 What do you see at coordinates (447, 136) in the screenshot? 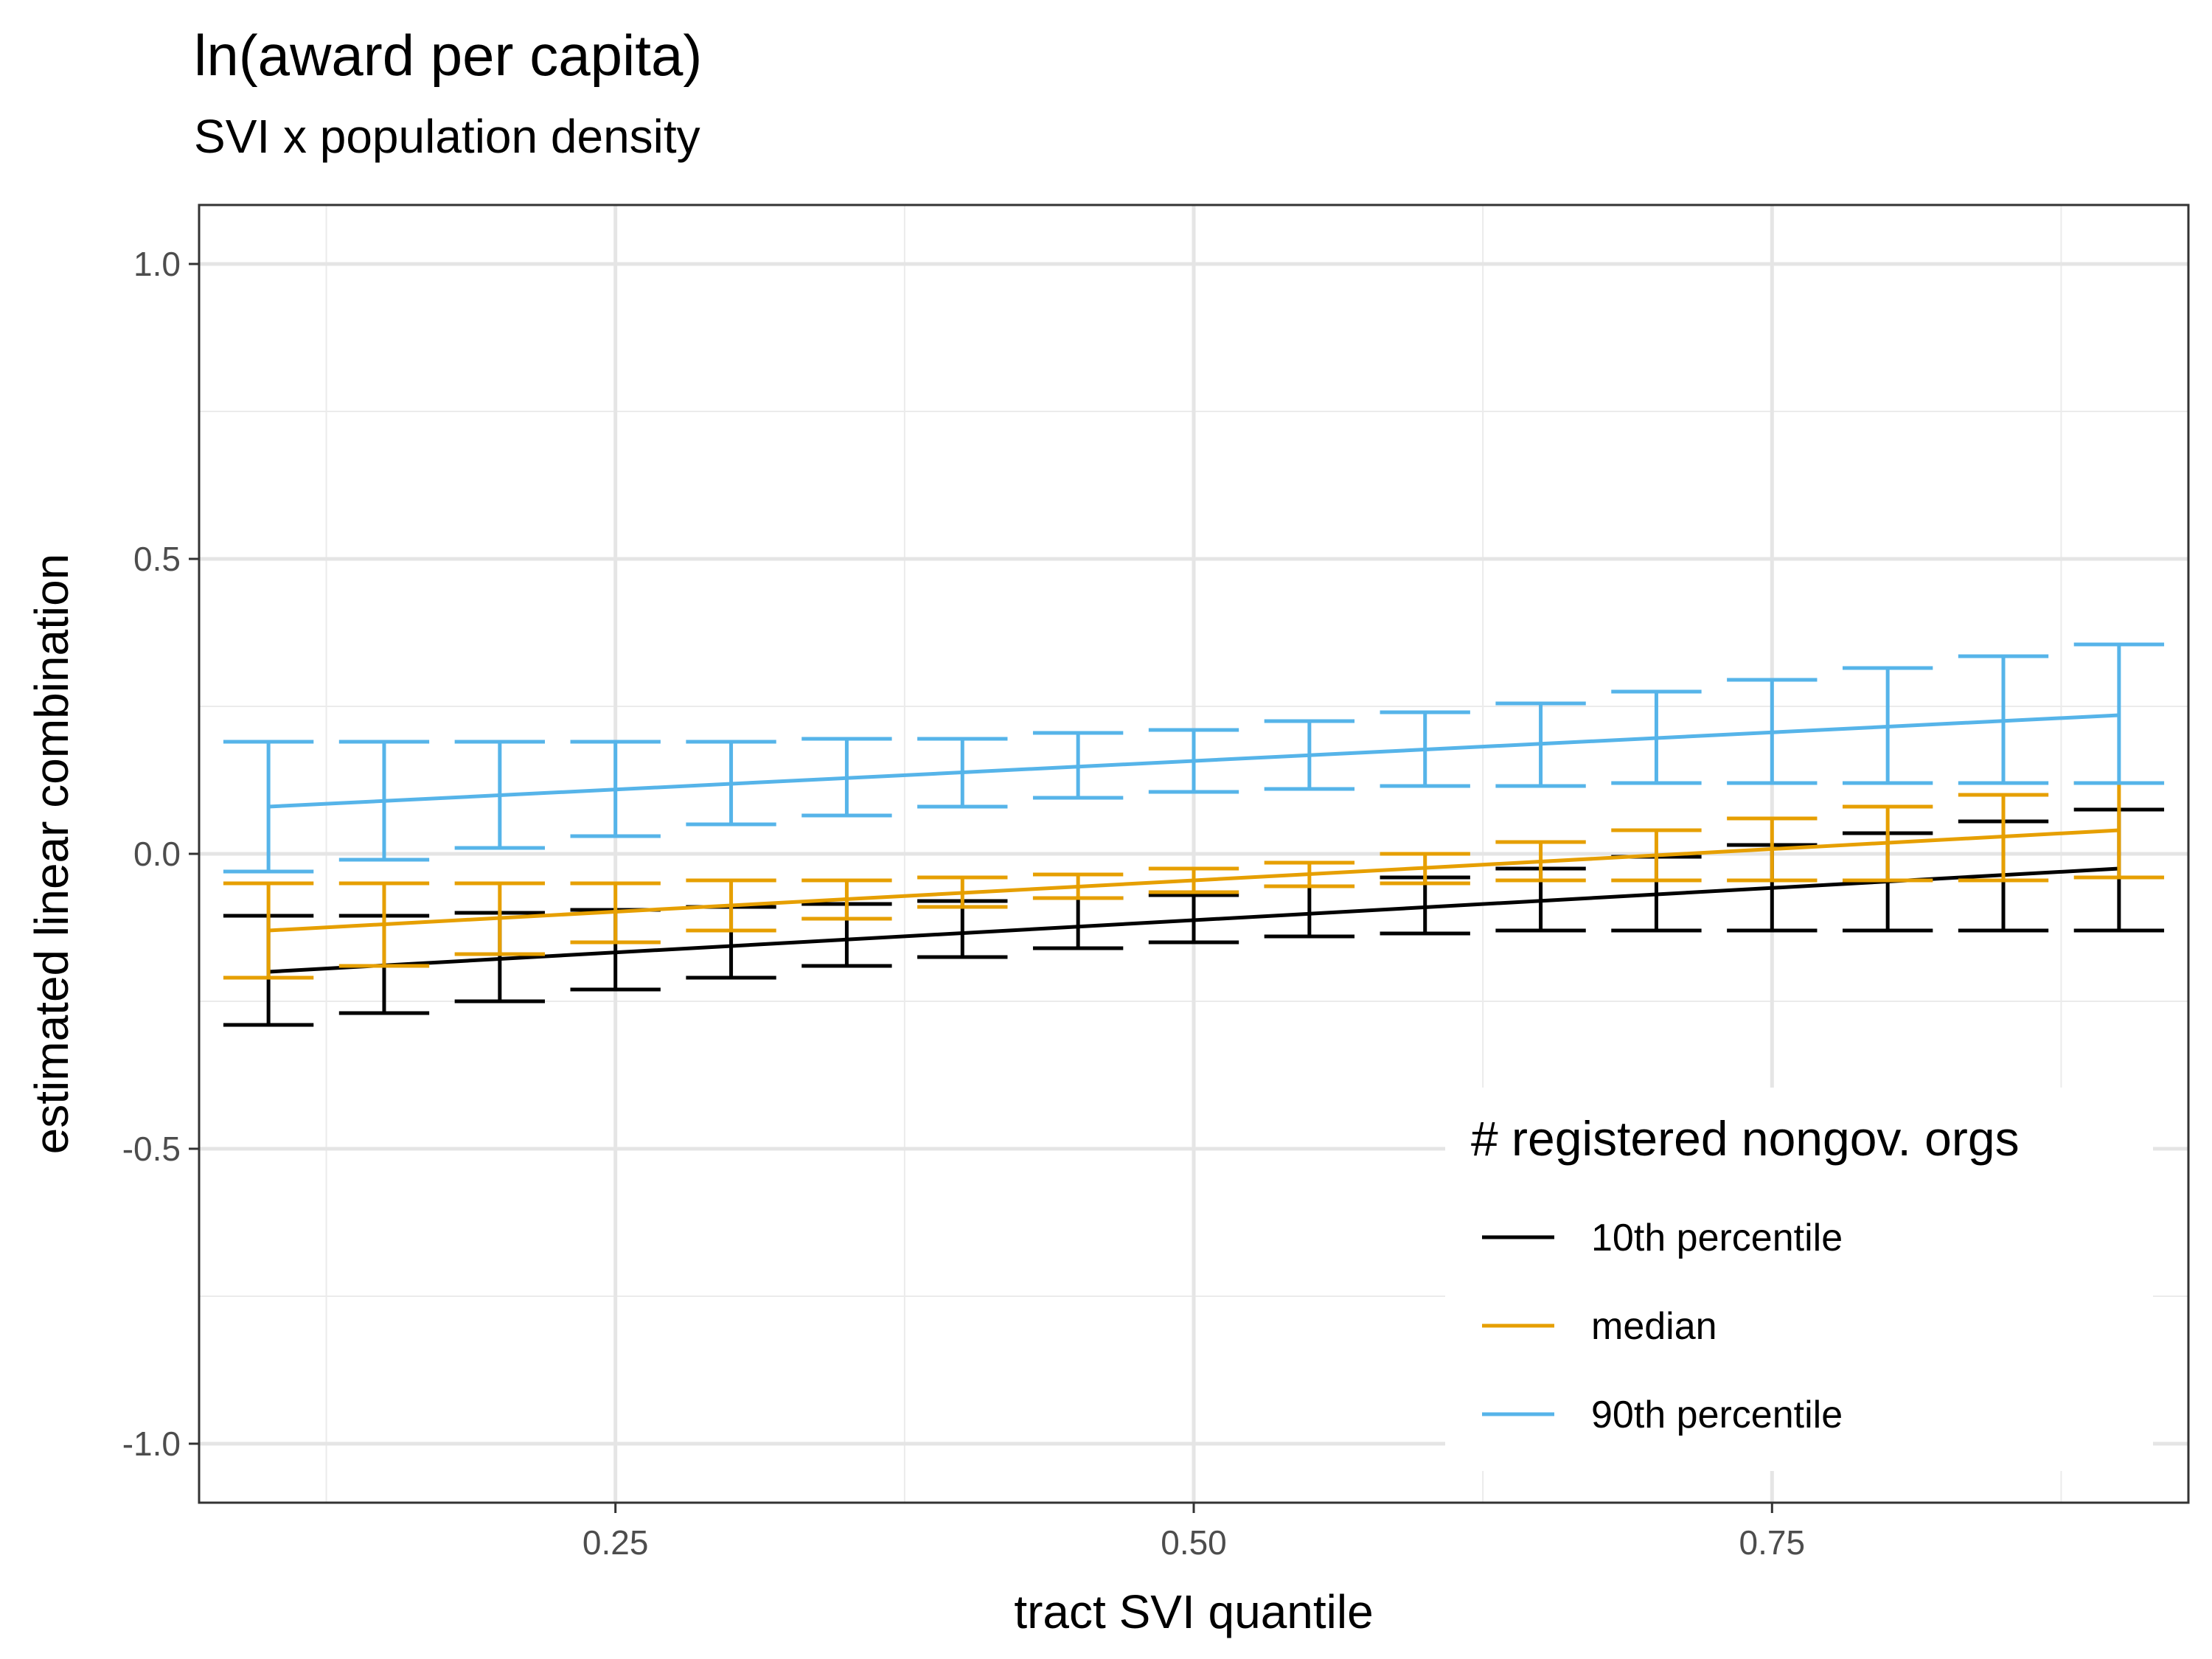
I see `chart-subtitle: SVI x population density` at bounding box center [447, 136].